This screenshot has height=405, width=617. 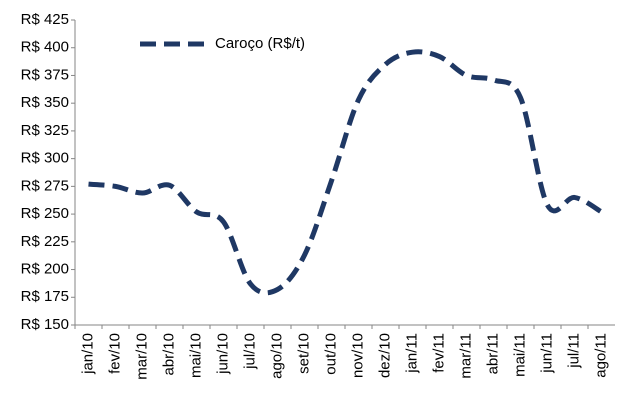 What do you see at coordinates (45, 269) in the screenshot?
I see `y-tick-label: R$ 200` at bounding box center [45, 269].